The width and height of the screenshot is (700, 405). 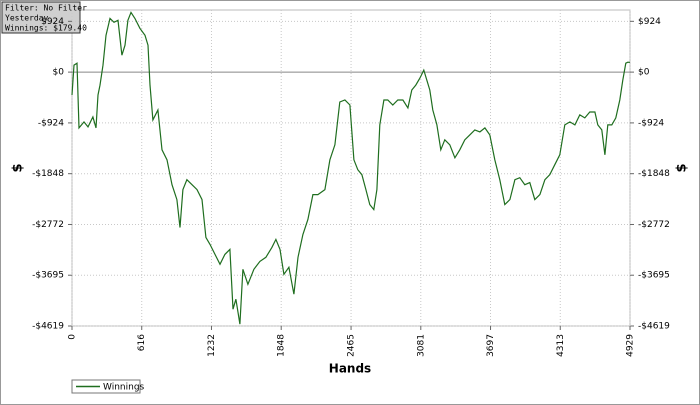 What do you see at coordinates (48, 225) in the screenshot?
I see `y-tick-label: -$2772` at bounding box center [48, 225].